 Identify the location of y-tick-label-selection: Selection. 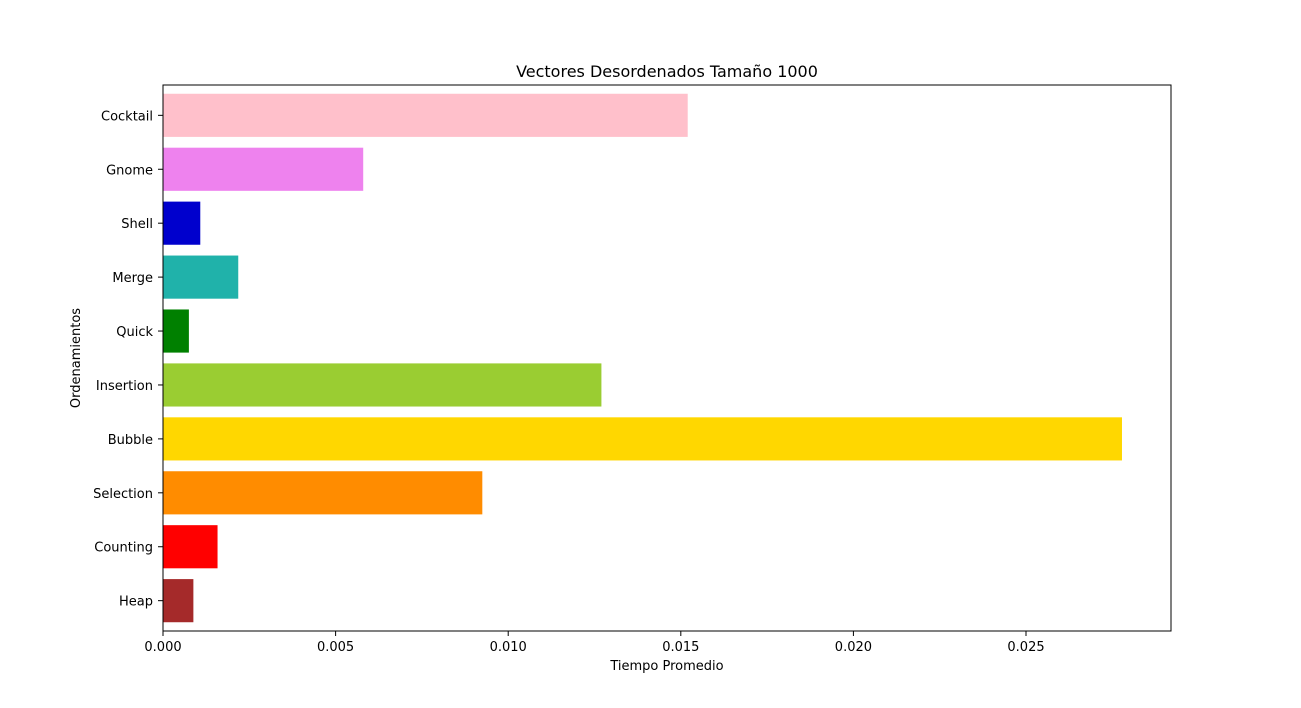
(123, 494).